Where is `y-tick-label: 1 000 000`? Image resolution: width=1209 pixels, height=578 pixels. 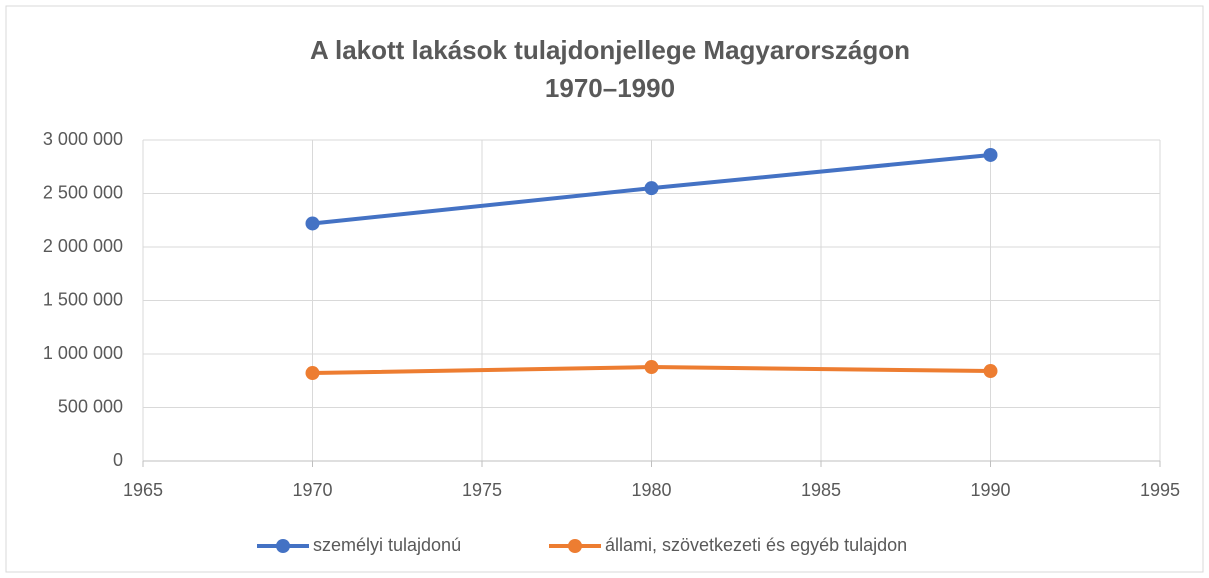
y-tick-label: 1 000 000 is located at coordinates (83, 353).